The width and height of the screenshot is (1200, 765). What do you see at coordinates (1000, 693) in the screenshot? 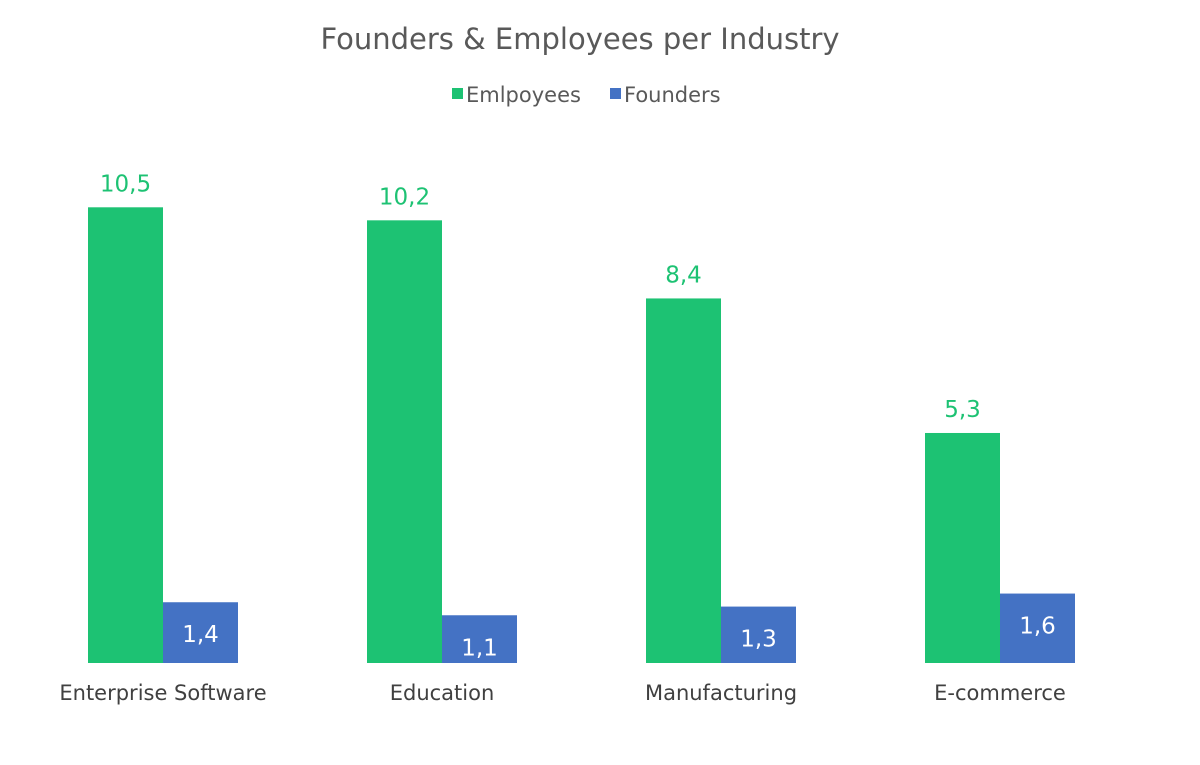
I see `category-label: E-commerce` at bounding box center [1000, 693].